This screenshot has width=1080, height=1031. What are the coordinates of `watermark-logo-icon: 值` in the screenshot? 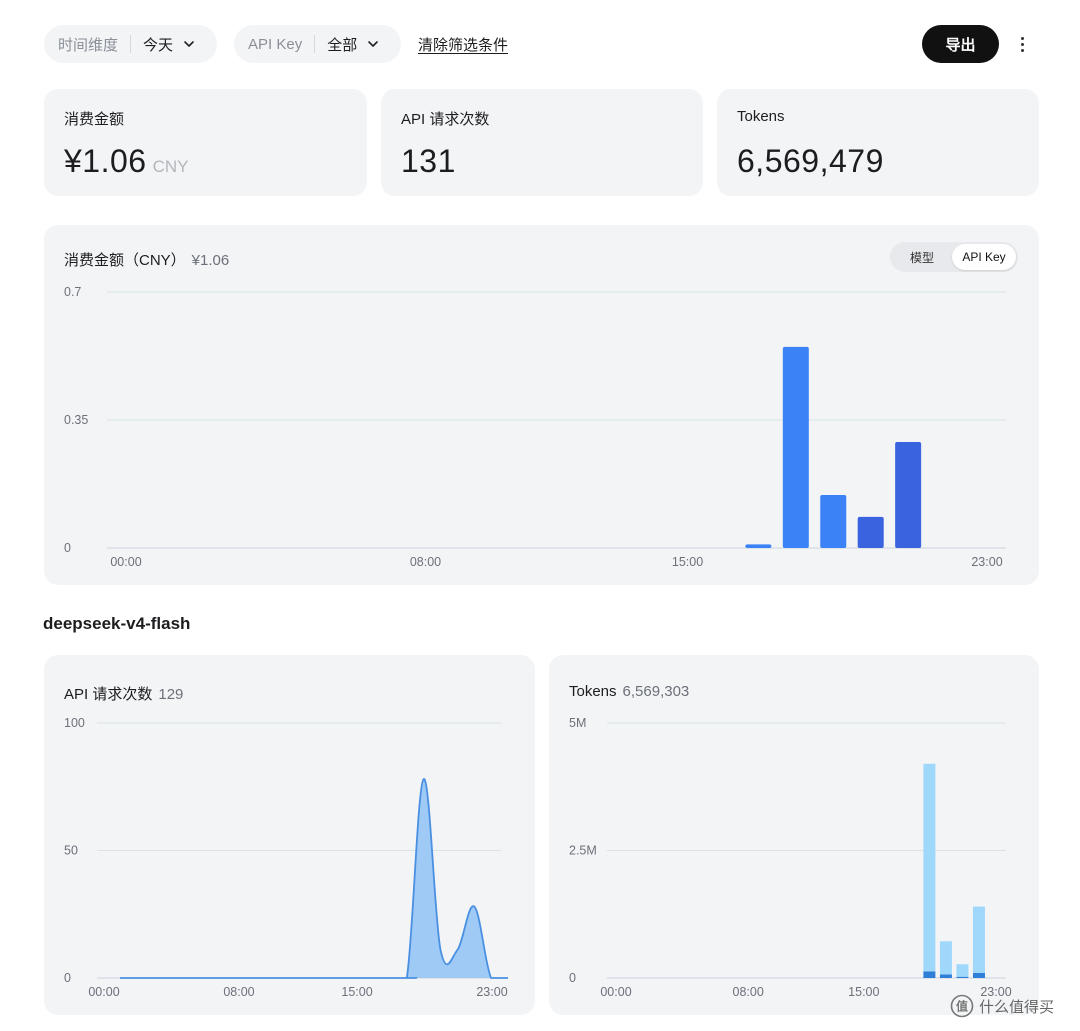 It's located at (962, 1006).